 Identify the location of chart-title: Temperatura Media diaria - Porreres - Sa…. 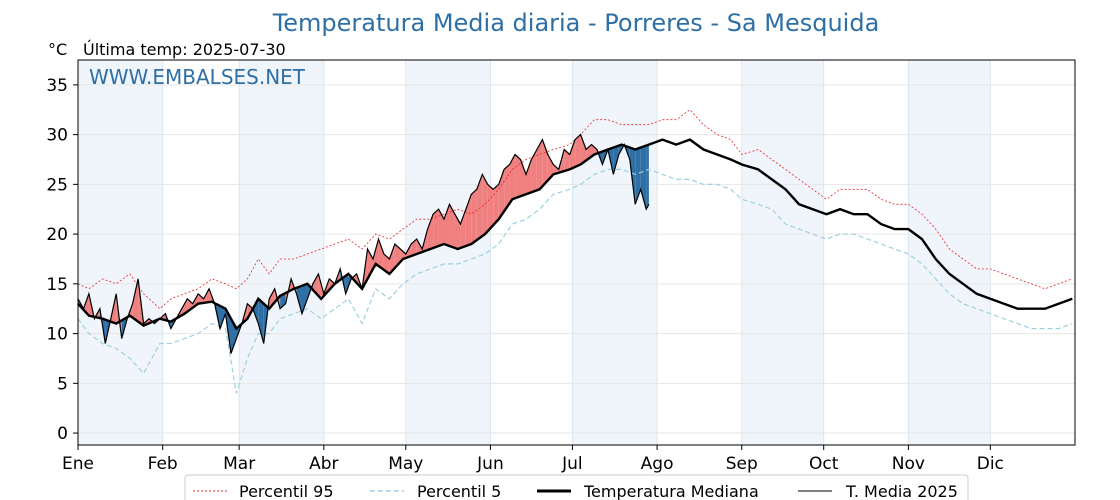
(576, 23).